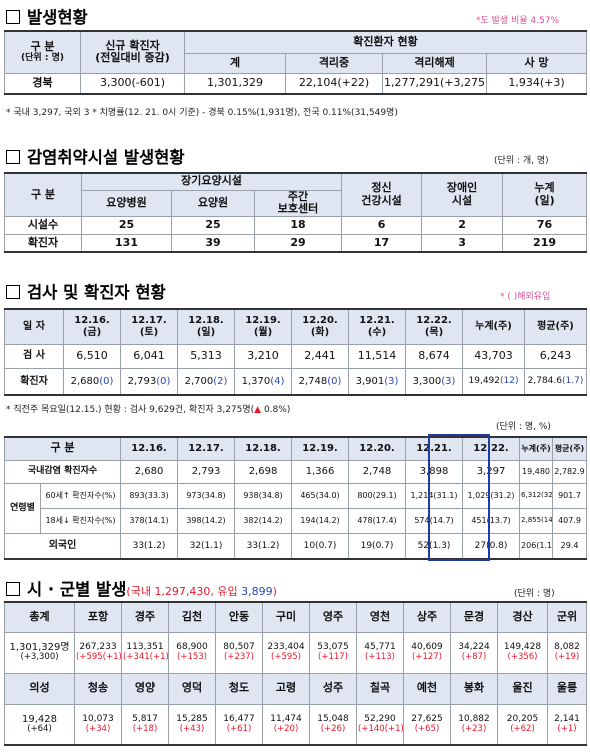 The image size is (590, 752). What do you see at coordinates (201, 591) in the screenshot?
I see `section5-subtitle: (국내 1,297,430, 유입 3,899)` at bounding box center [201, 591].